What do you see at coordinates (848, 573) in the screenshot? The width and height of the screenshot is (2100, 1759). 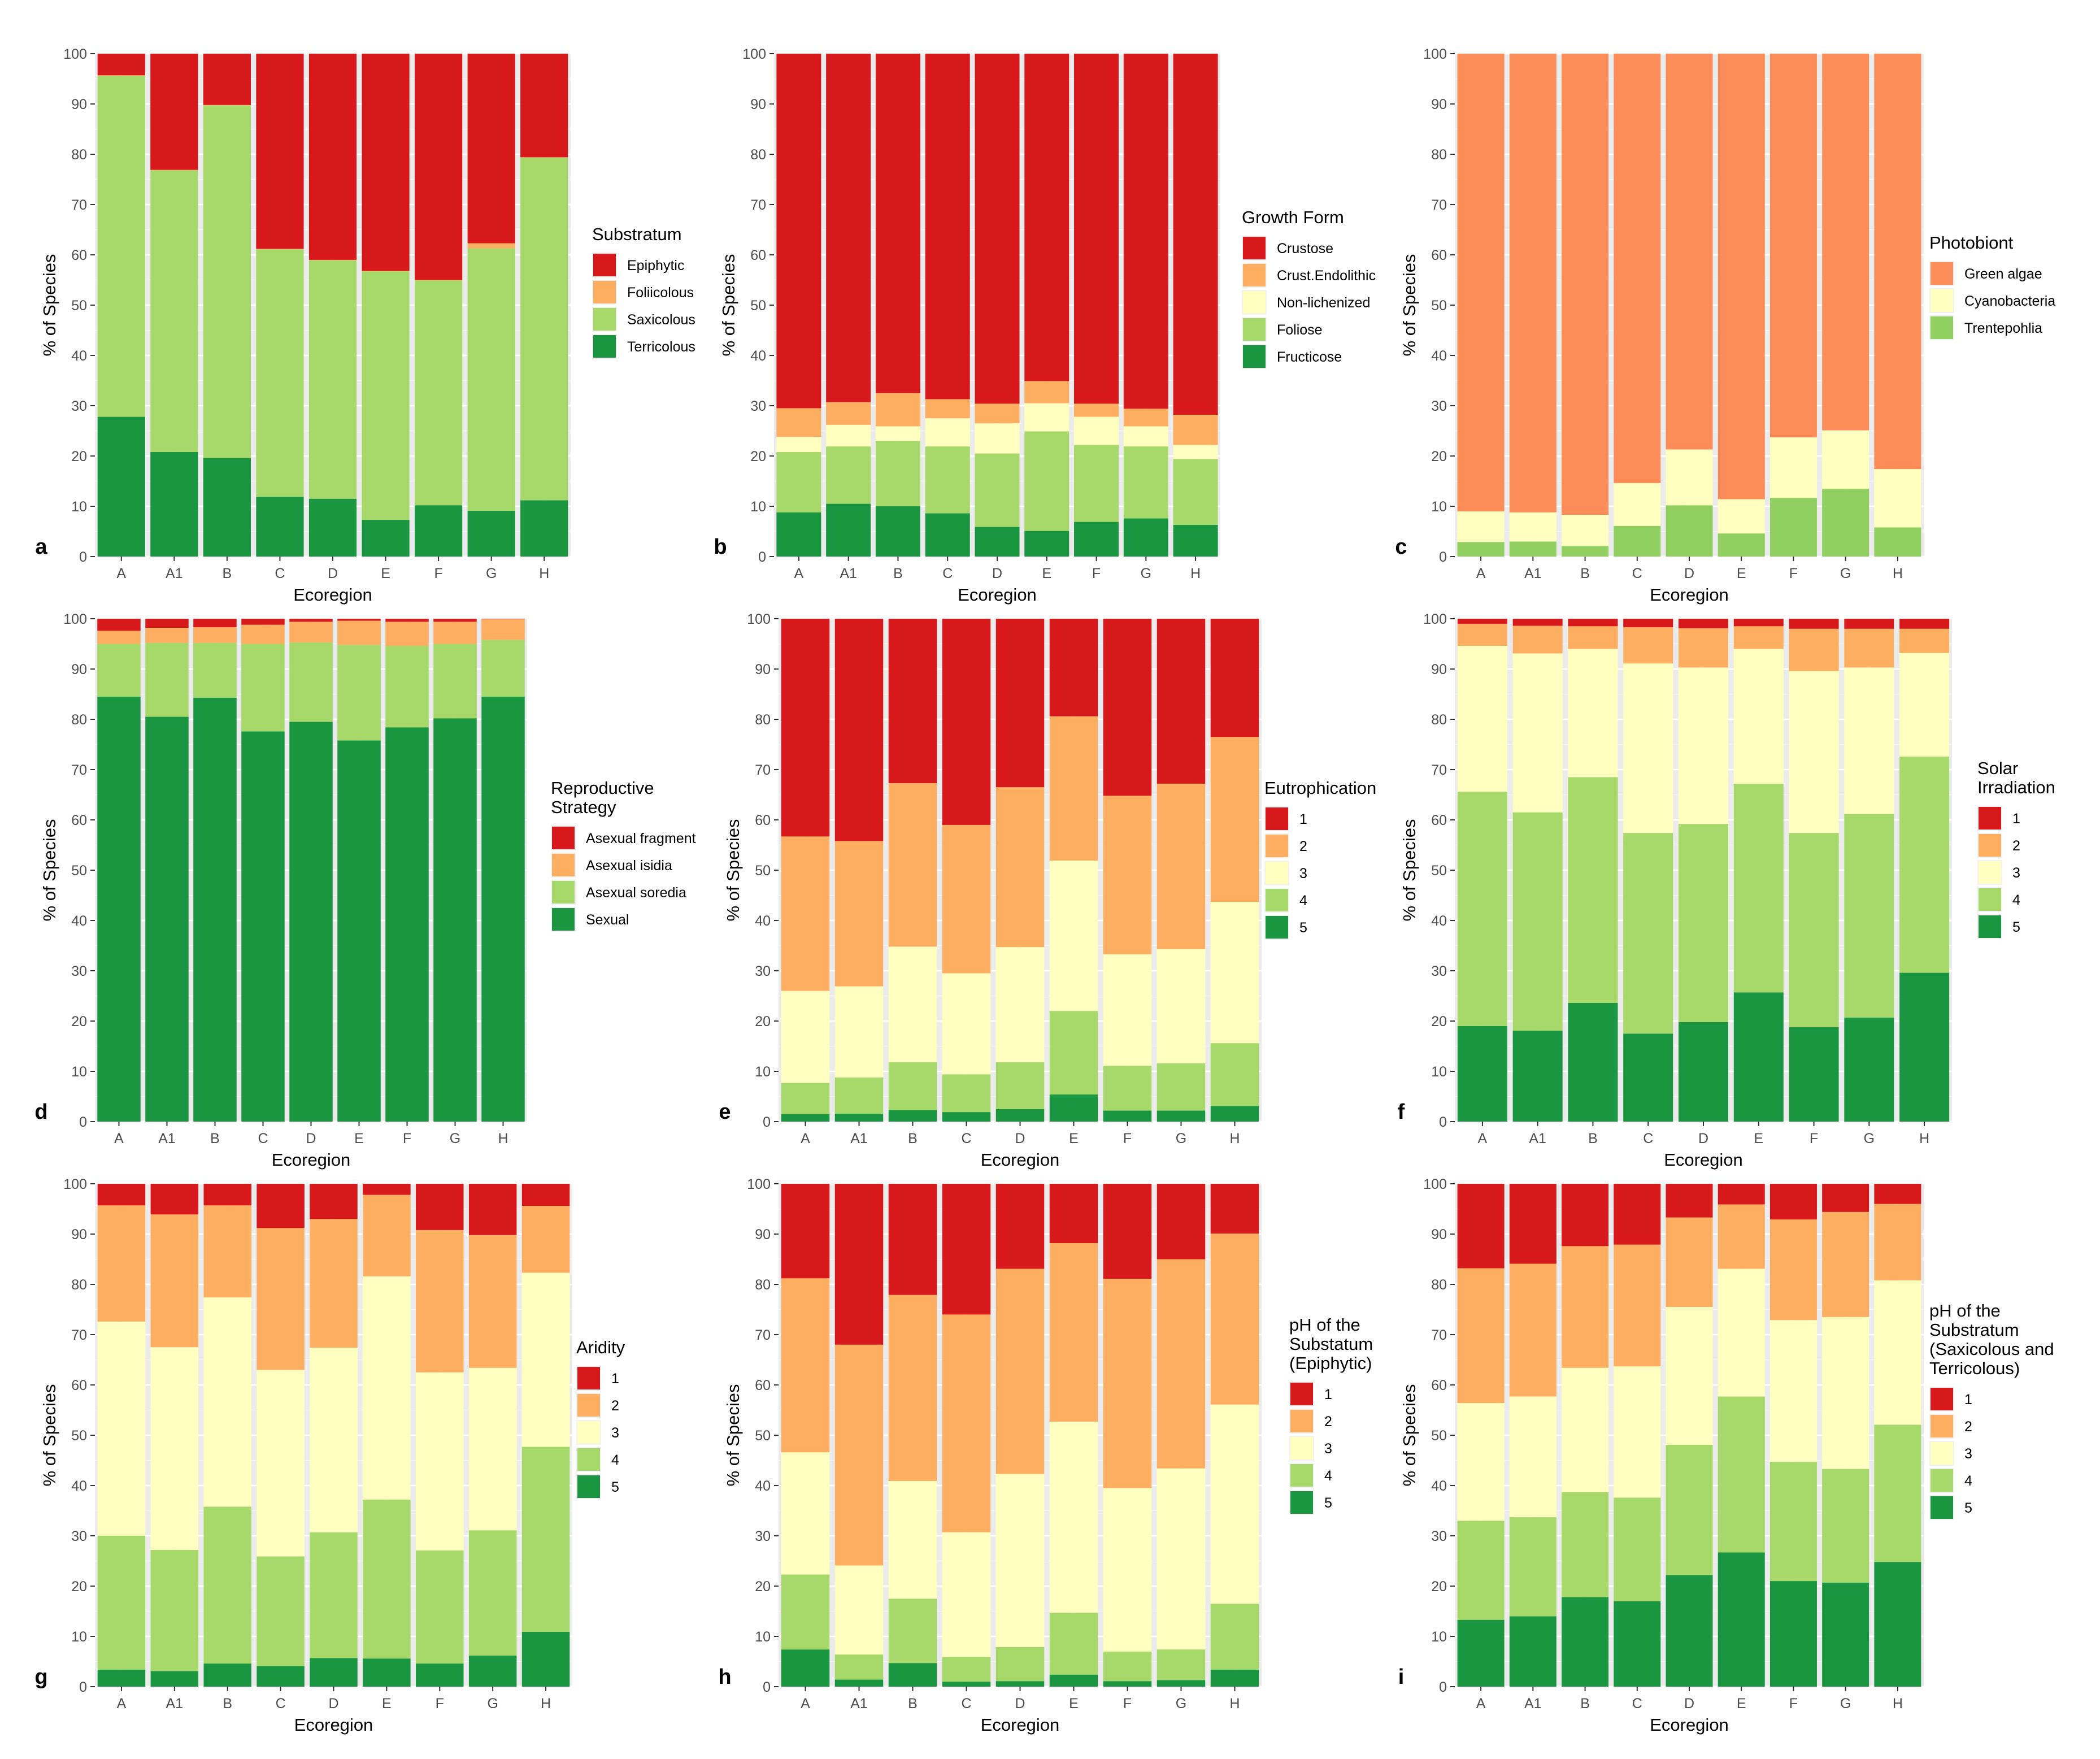 I see `x-tick-label: A1` at bounding box center [848, 573].